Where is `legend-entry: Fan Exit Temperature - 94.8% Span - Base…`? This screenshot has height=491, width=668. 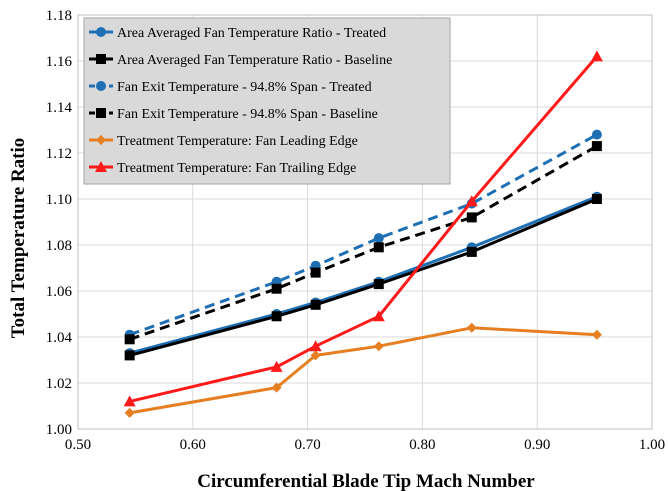 legend-entry: Fan Exit Temperature - 94.8% Span - Base… is located at coordinates (233, 114).